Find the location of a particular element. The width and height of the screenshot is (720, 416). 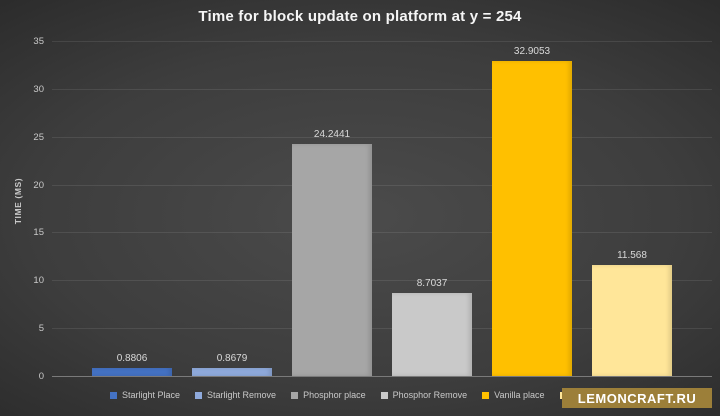

bar-starlight-remove is located at coordinates (232, 372).